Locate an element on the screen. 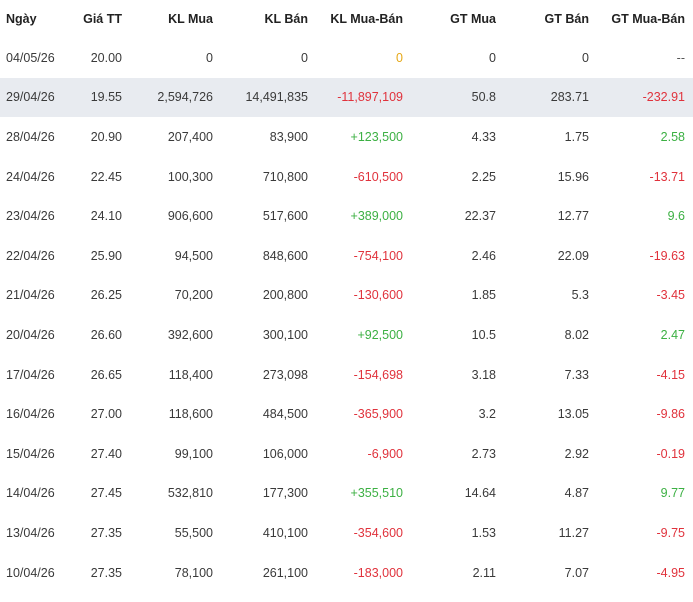  cell-sell-volume: 261,100 is located at coordinates (285, 572).